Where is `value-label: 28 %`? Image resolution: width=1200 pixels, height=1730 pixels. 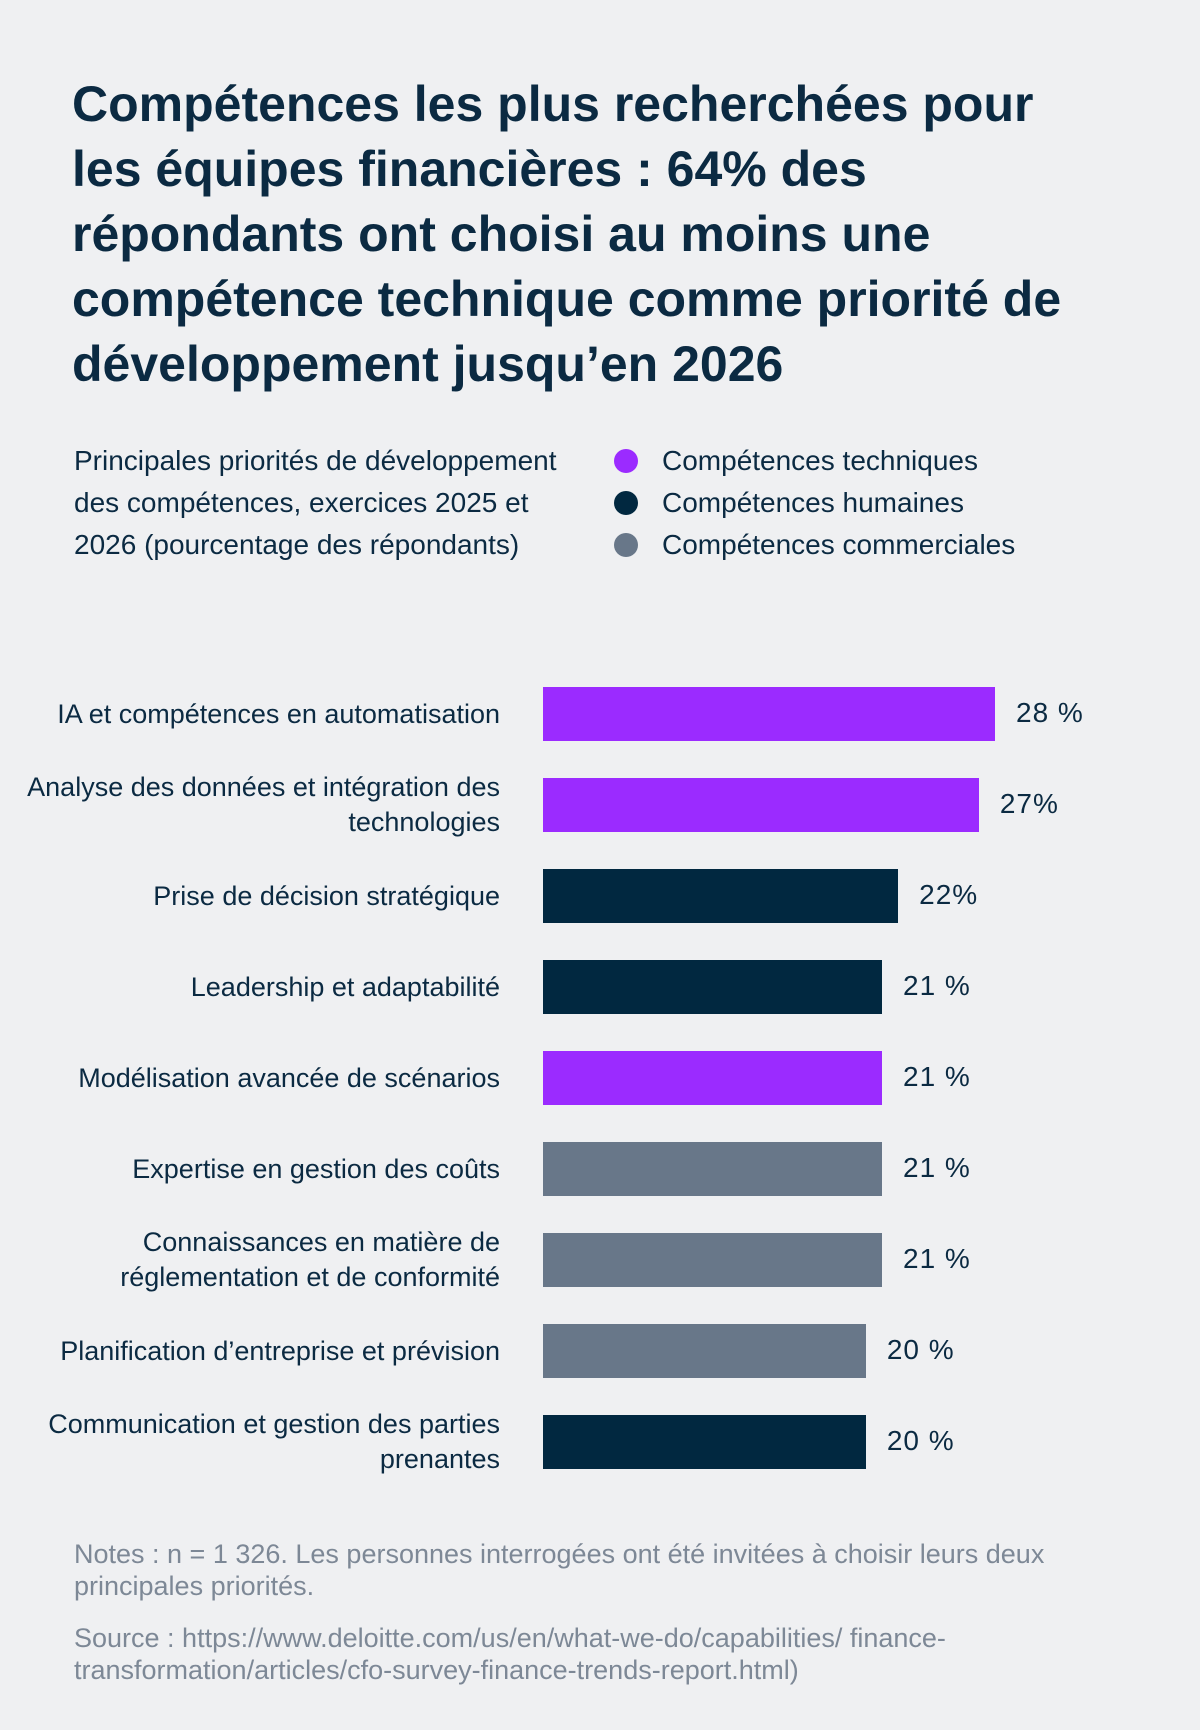
value-label: 28 % is located at coordinates (1050, 712).